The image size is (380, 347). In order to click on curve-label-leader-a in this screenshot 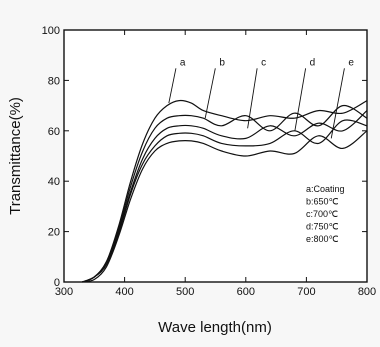, I will do `click(172, 86)`.